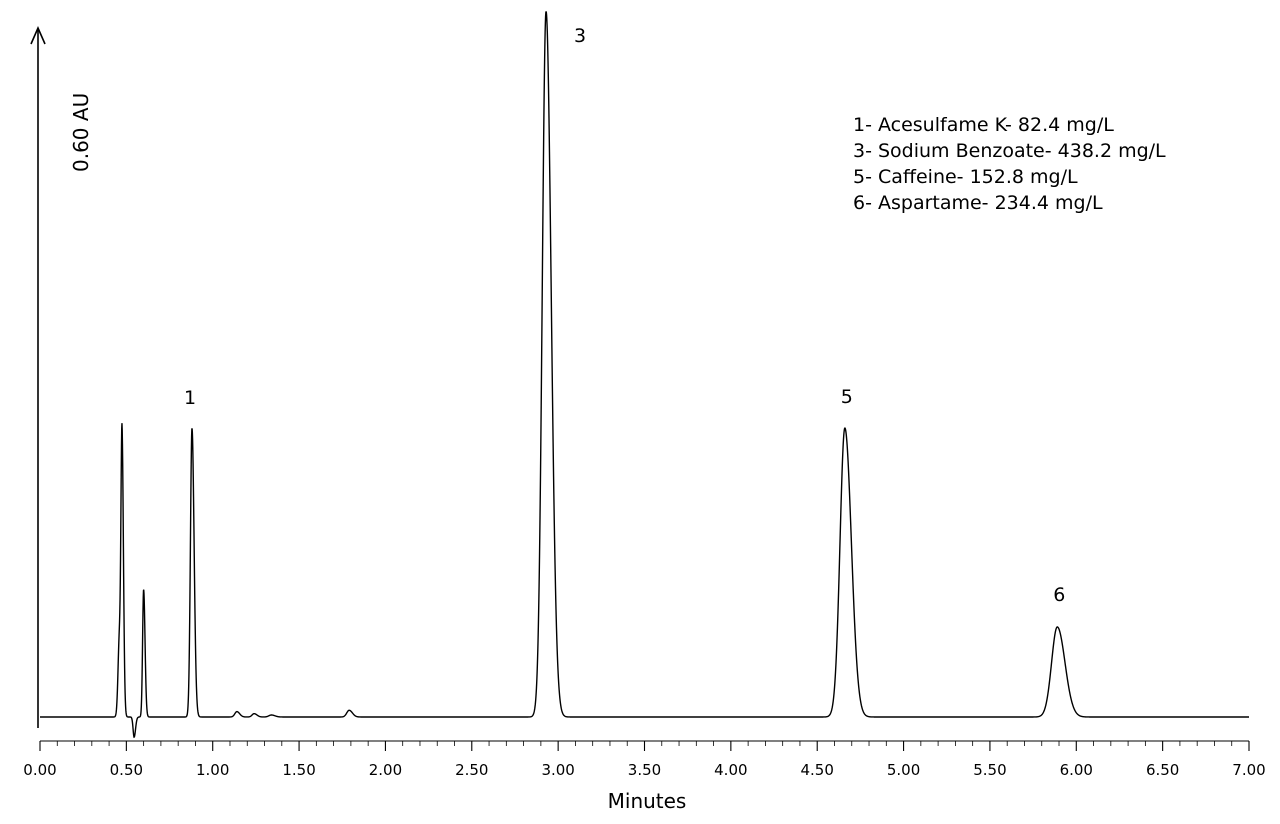  What do you see at coordinates (1162, 770) in the screenshot?
I see `x-tick-label: 6.50` at bounding box center [1162, 770].